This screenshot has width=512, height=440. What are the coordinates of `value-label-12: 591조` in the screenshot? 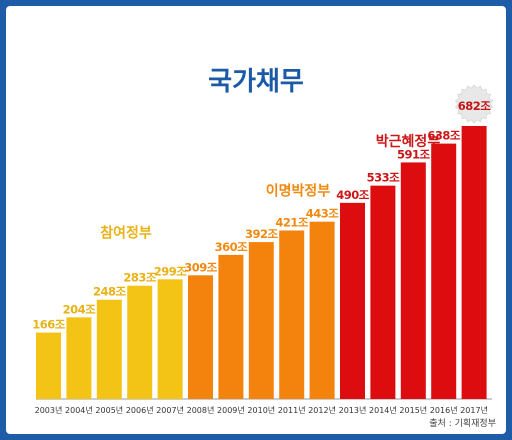 It's located at (414, 154).